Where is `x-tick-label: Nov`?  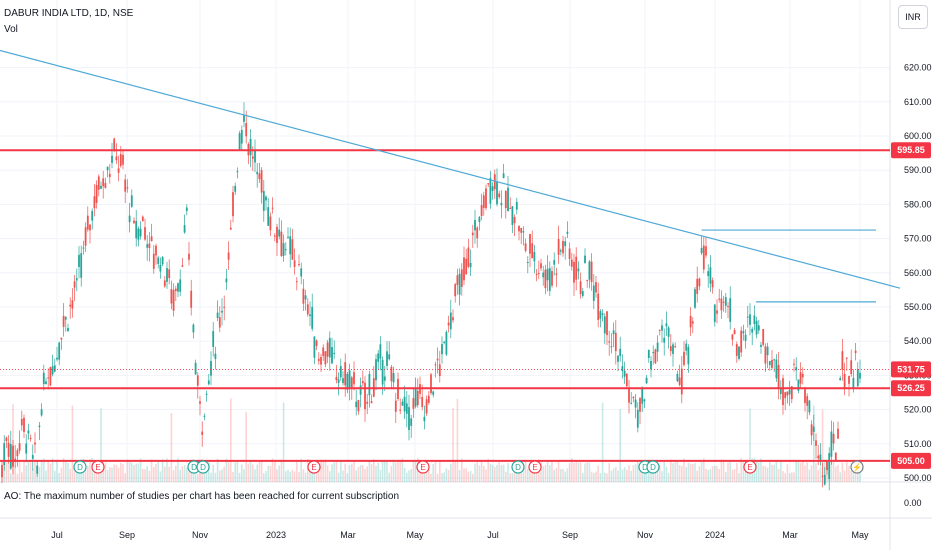 x-tick-label: Nov is located at coordinates (645, 535).